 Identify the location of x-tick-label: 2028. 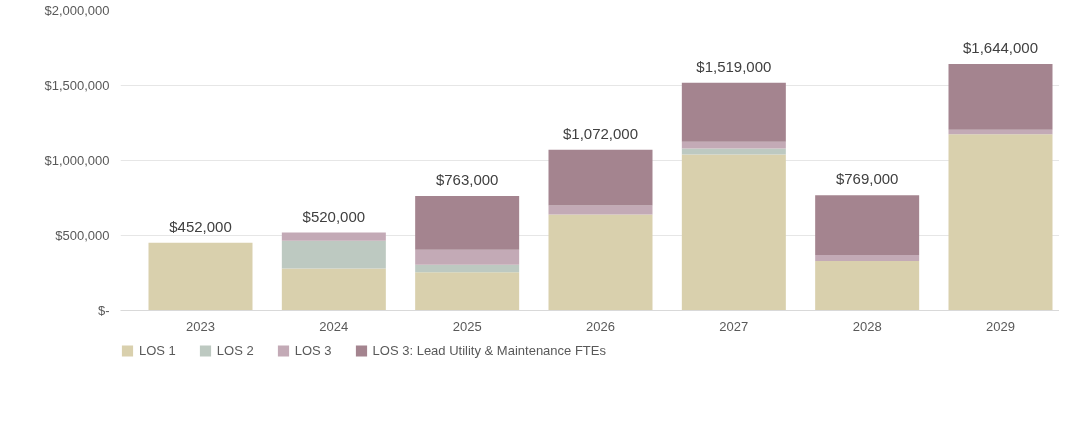
(867, 326).